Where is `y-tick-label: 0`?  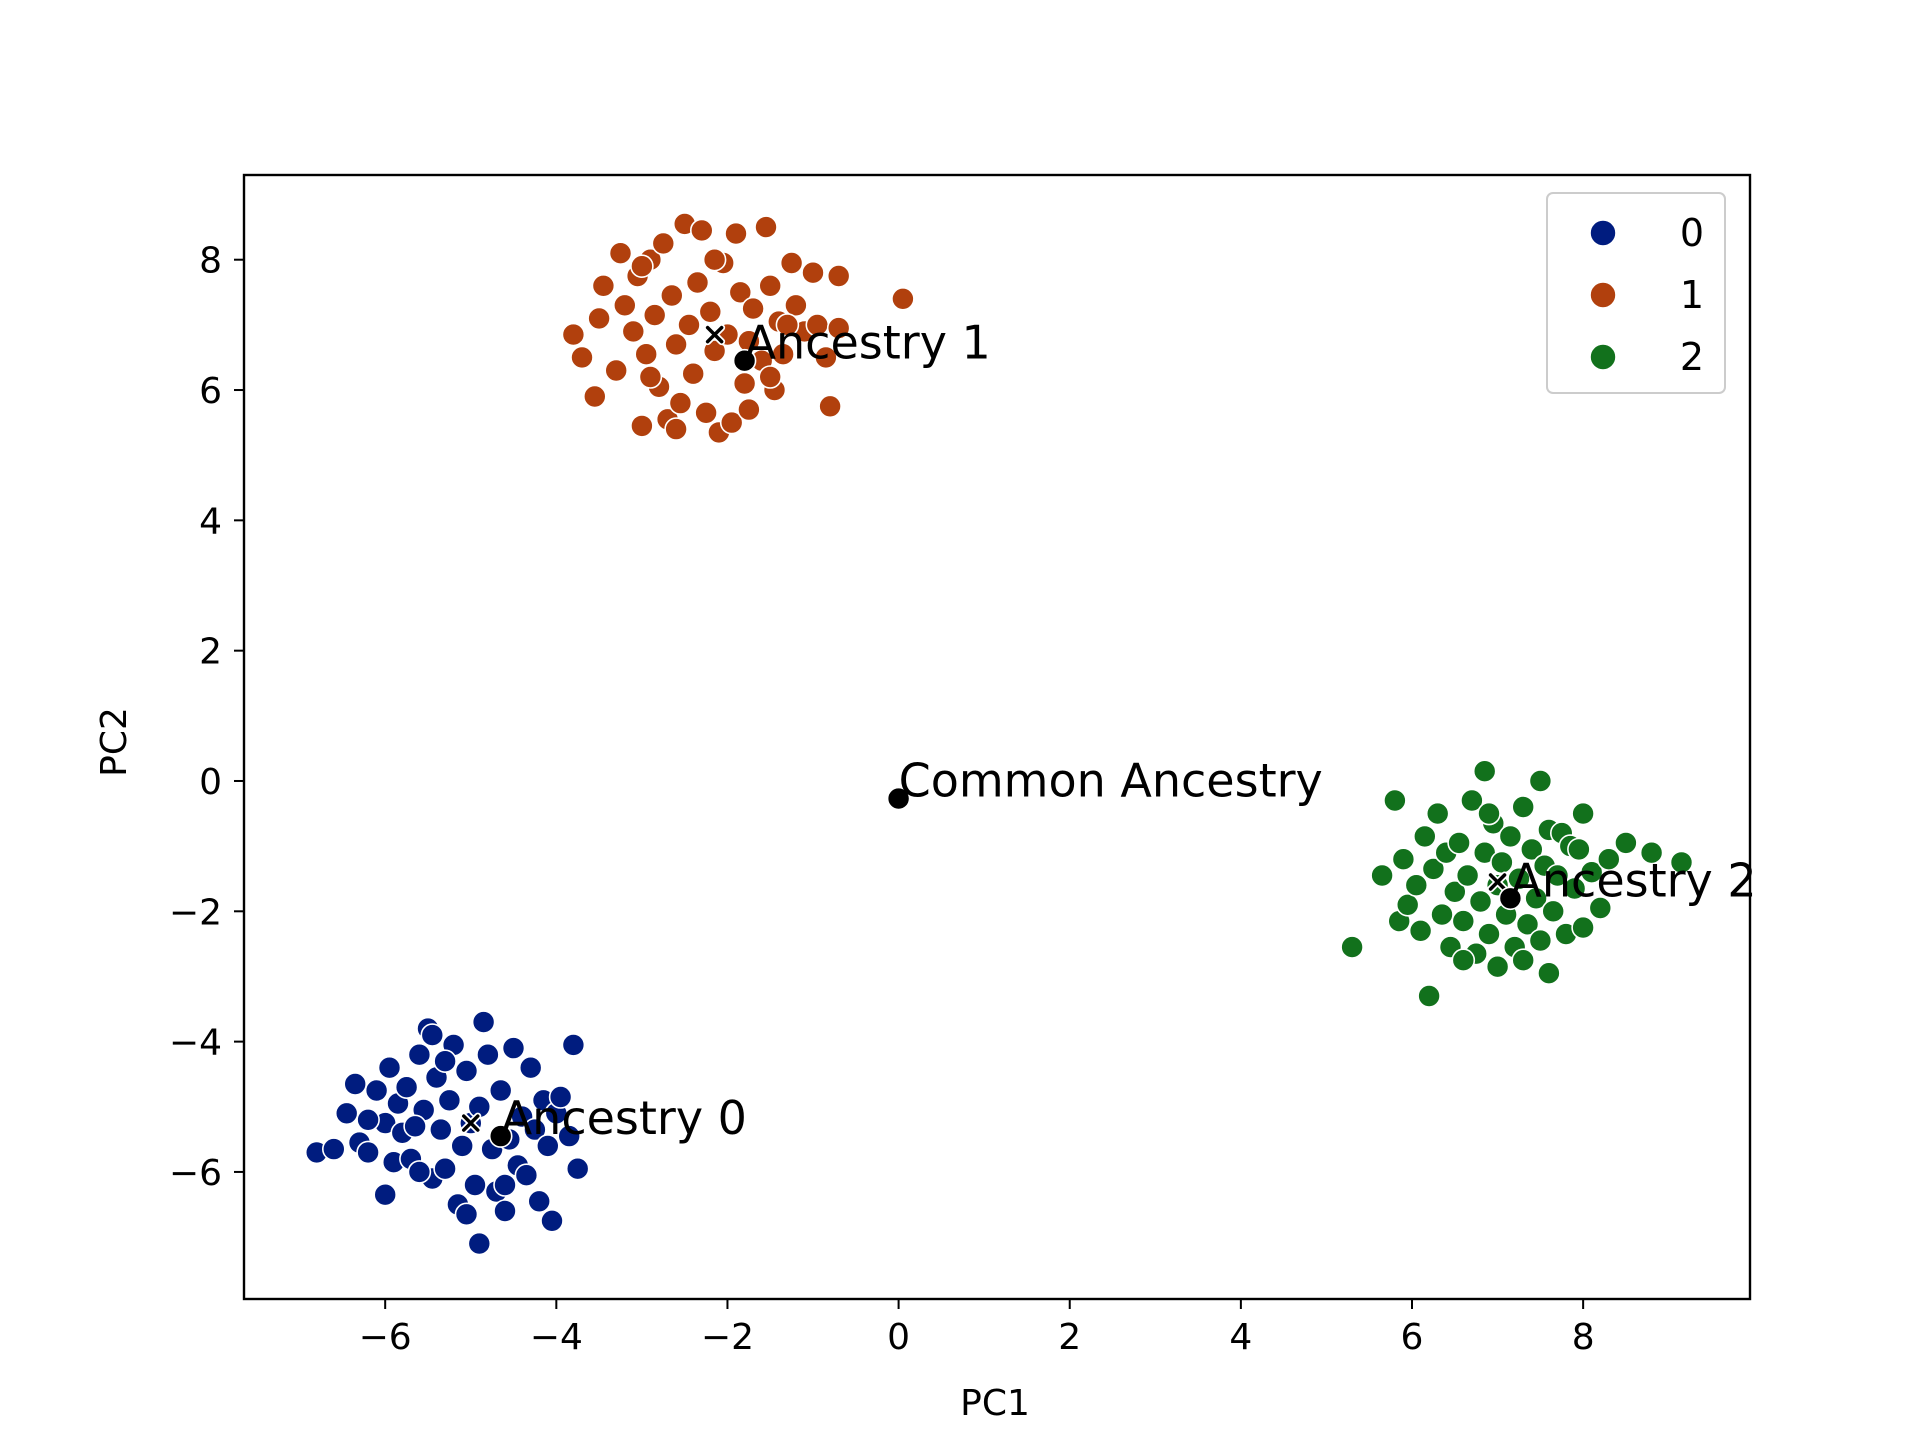 y-tick-label: 0 is located at coordinates (210, 782).